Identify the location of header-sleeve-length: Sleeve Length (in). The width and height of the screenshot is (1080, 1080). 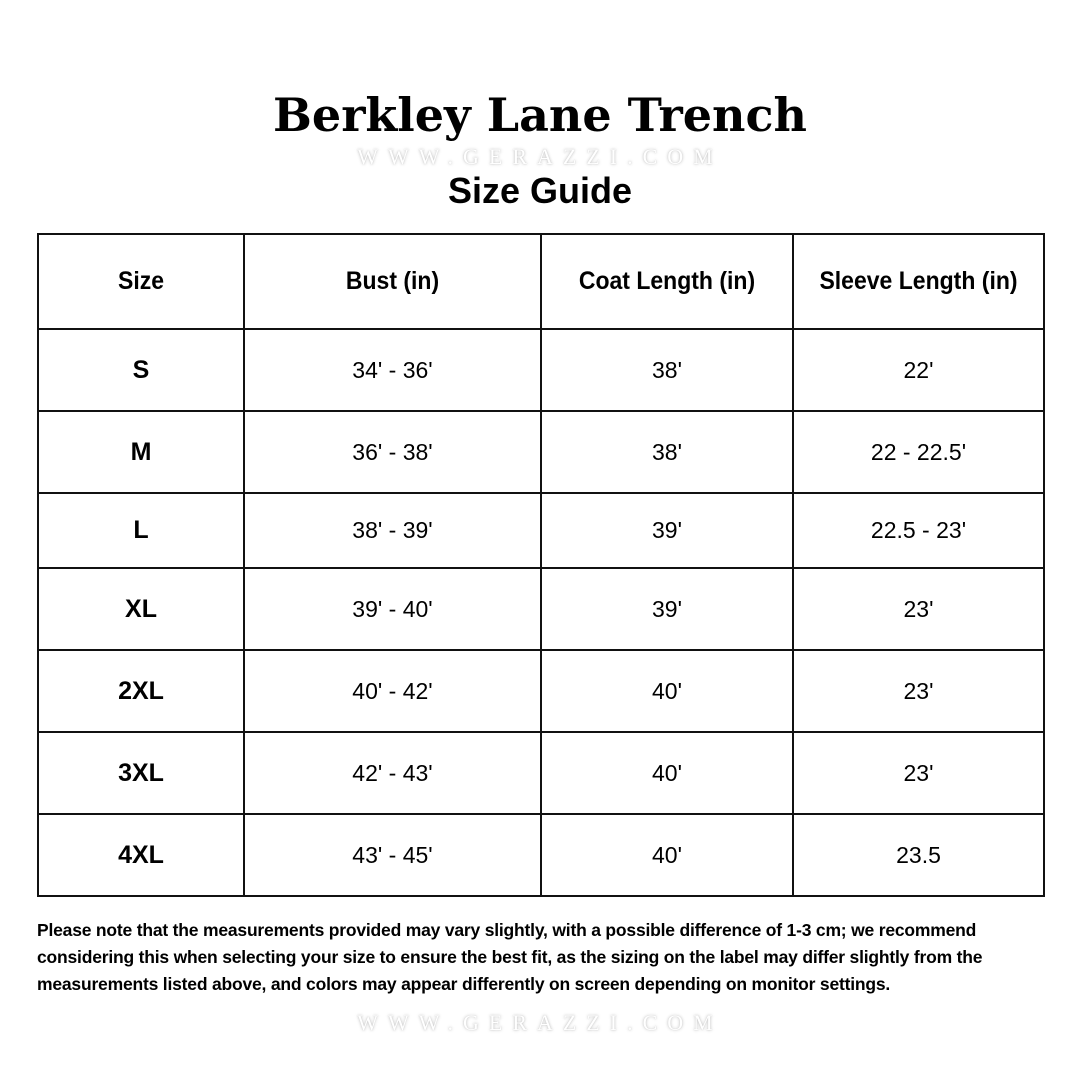
(918, 281).